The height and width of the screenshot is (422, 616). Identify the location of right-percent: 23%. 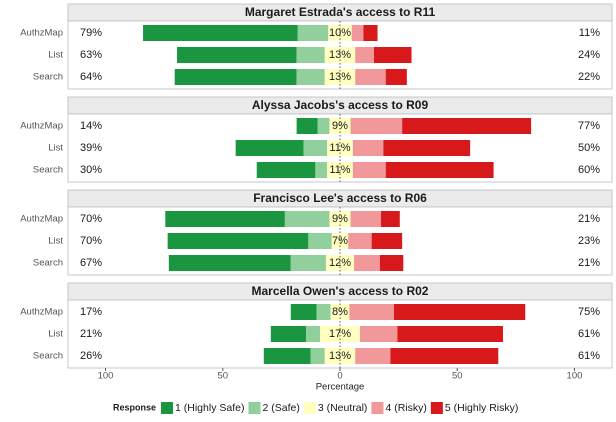
(589, 241).